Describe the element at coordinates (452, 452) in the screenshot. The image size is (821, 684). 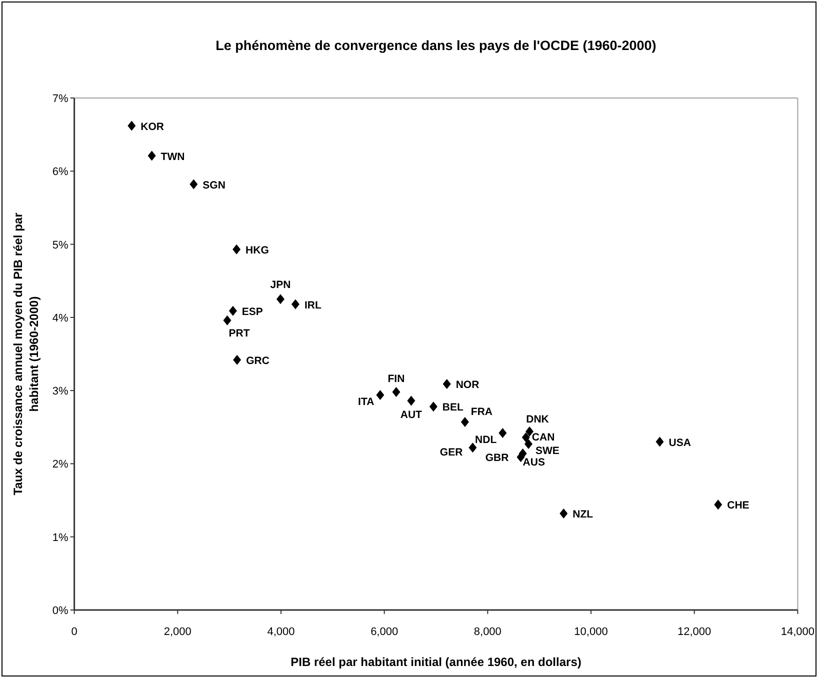
I see `series-label: GER` at that location.